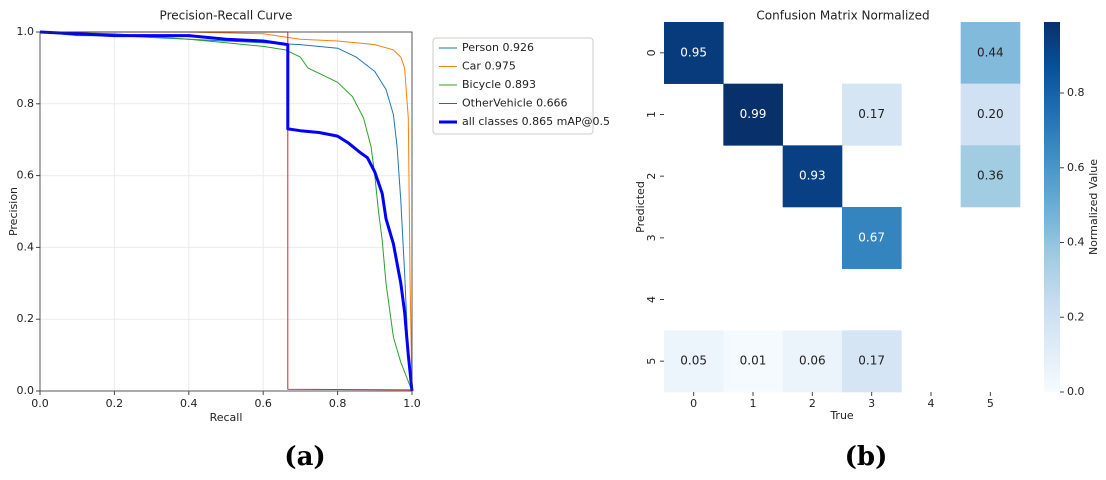  Describe the element at coordinates (753, 403) in the screenshot. I see `x-tick-label: 1` at that location.